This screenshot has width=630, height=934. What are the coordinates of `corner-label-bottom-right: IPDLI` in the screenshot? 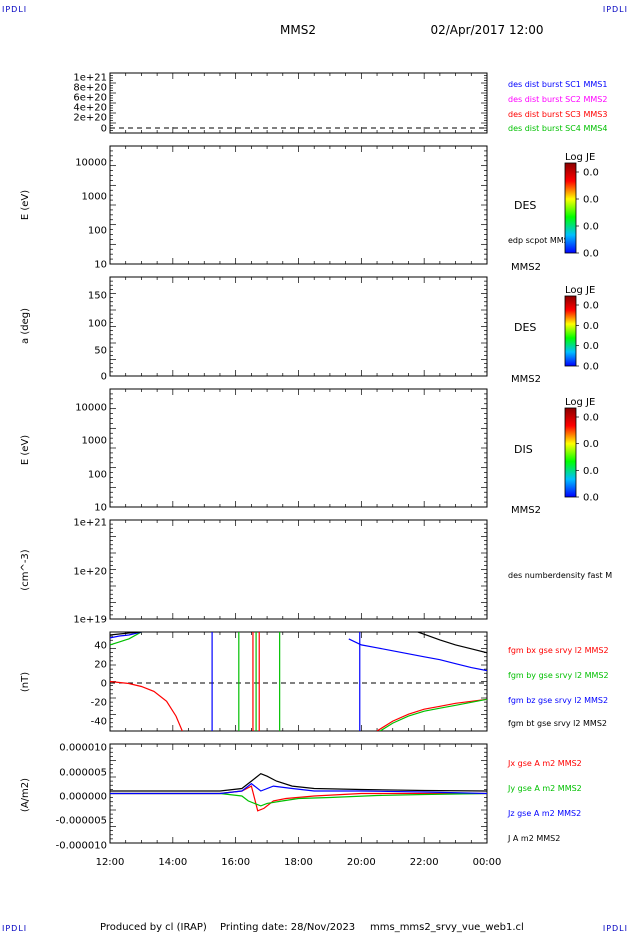 It's located at (615, 928).